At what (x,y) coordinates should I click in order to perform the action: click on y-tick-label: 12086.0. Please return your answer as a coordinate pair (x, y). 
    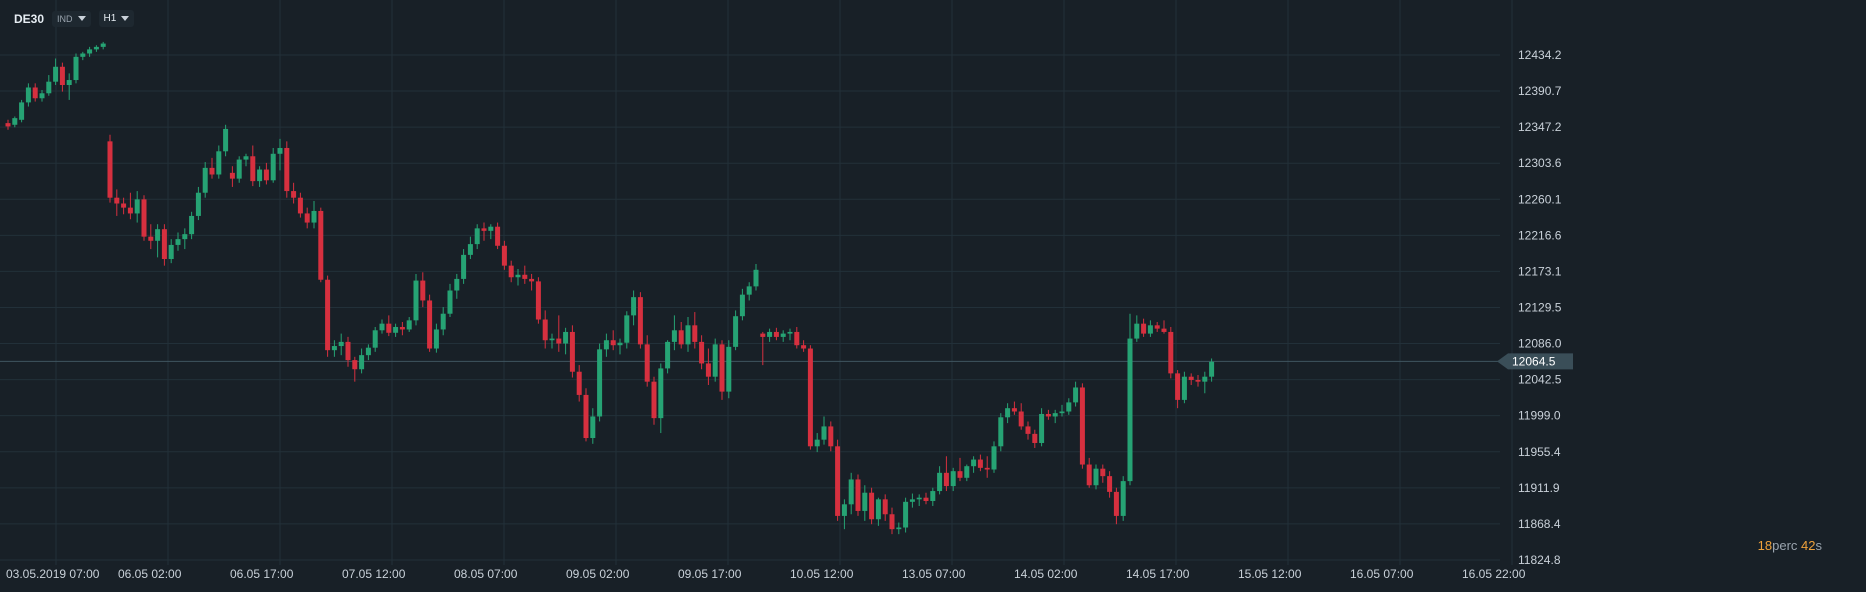
    Looking at the image, I should click on (1540, 344).